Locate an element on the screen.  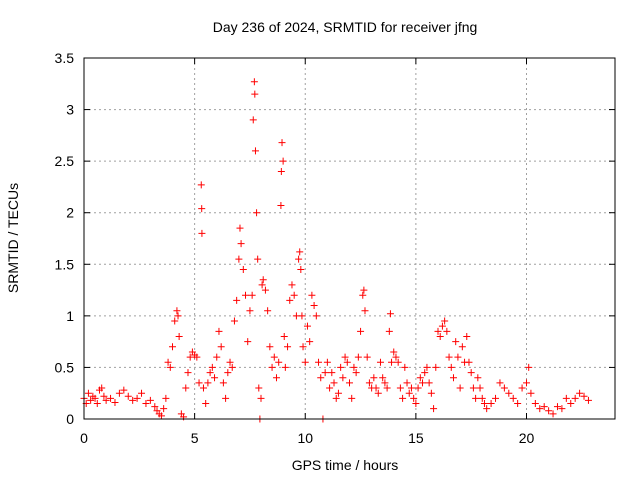
y-tick-label: 0 is located at coordinates (70, 419).